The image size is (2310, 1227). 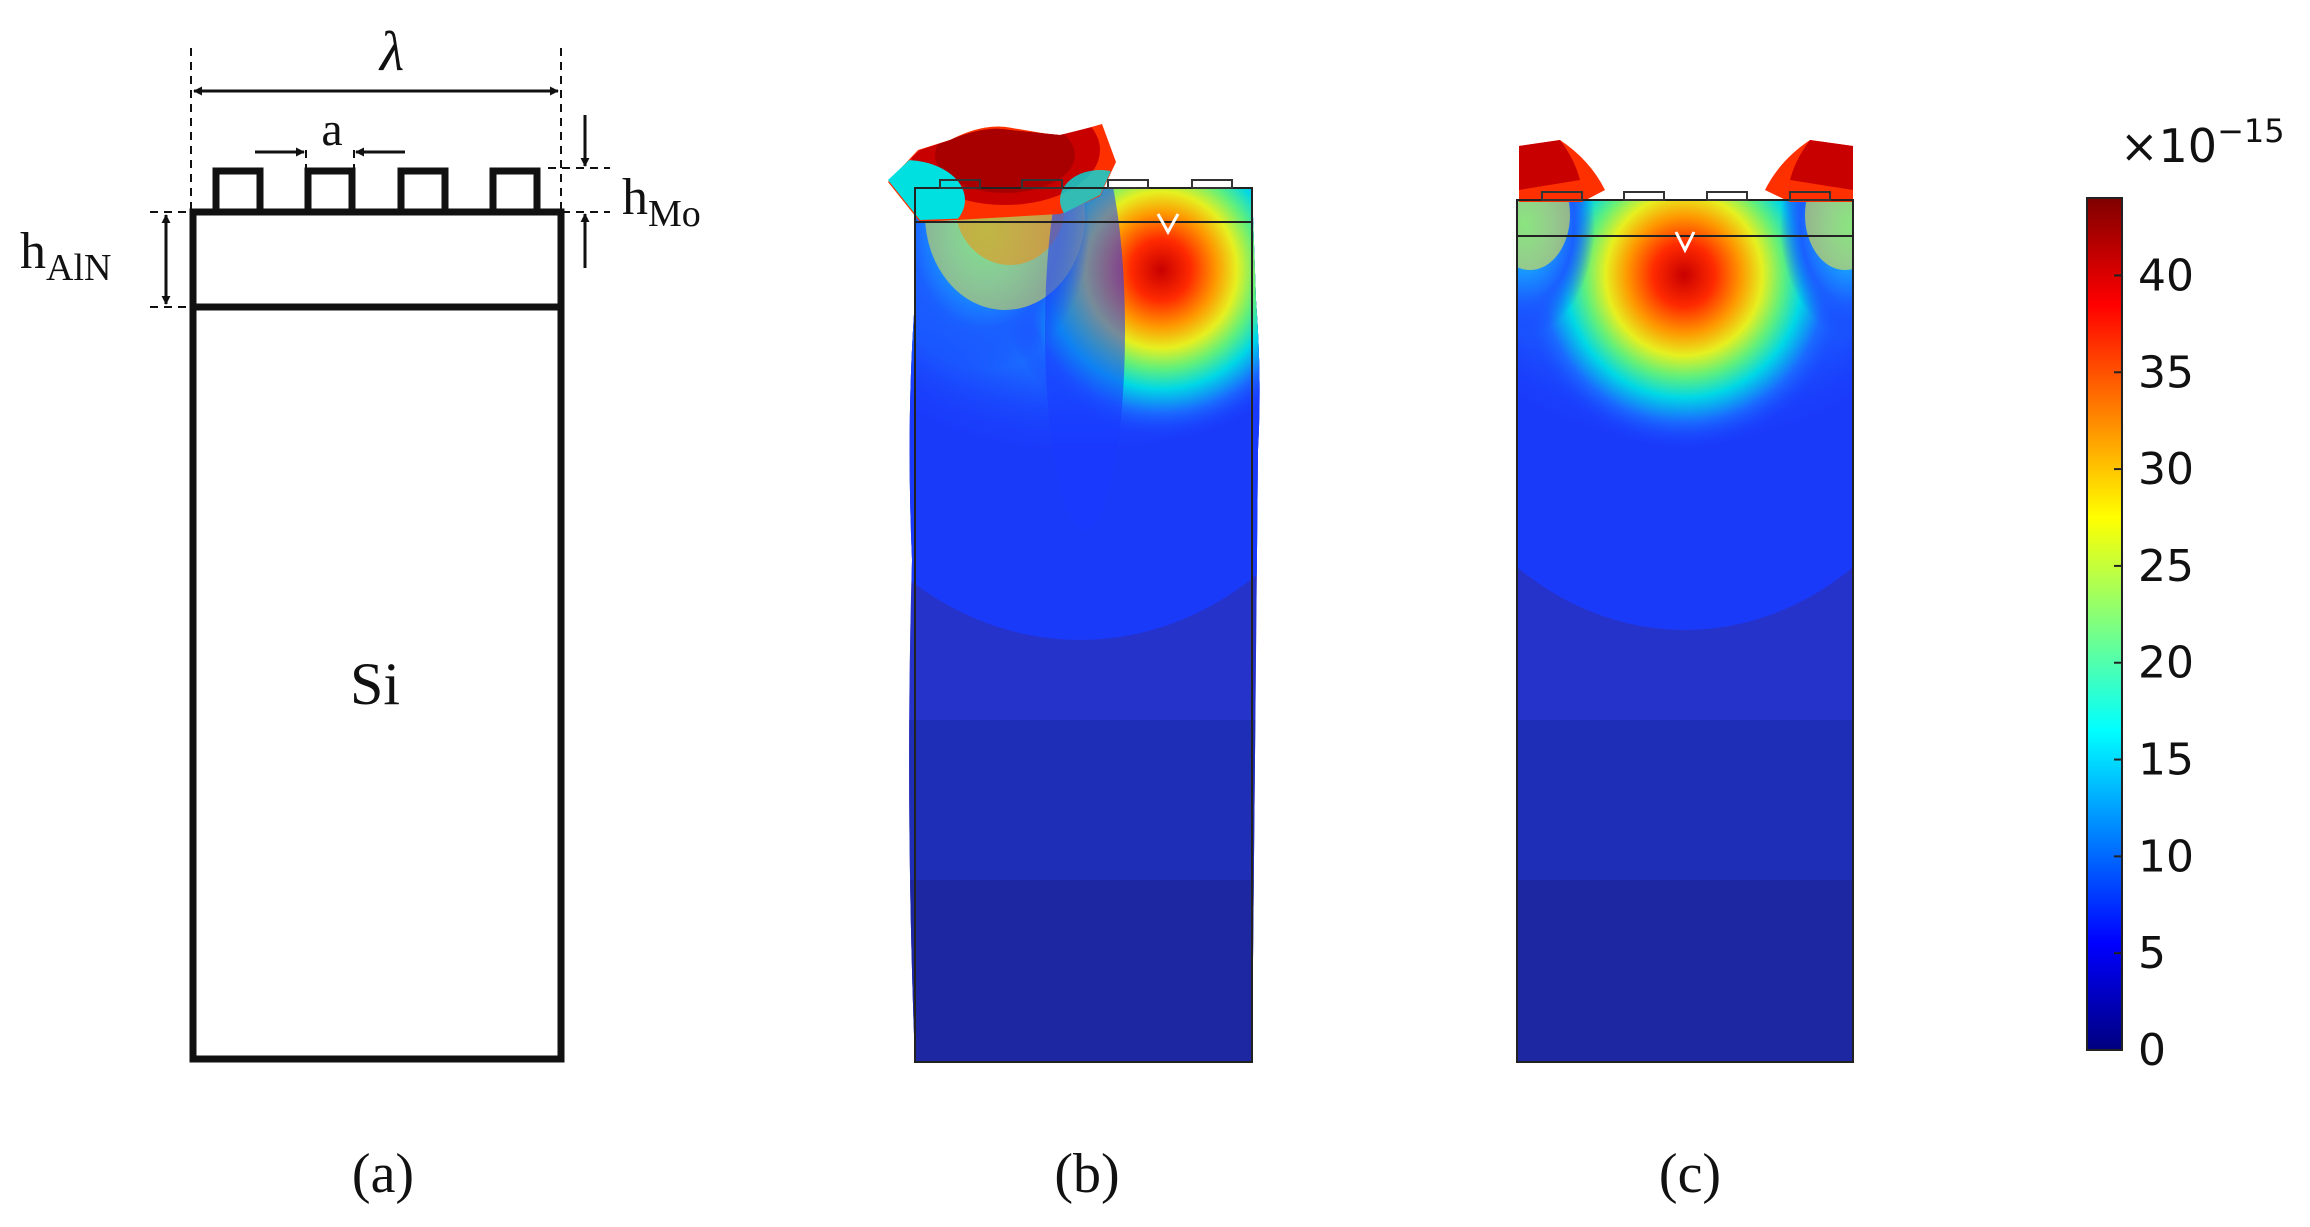 I want to click on si-substrate, so click(x=377, y=683).